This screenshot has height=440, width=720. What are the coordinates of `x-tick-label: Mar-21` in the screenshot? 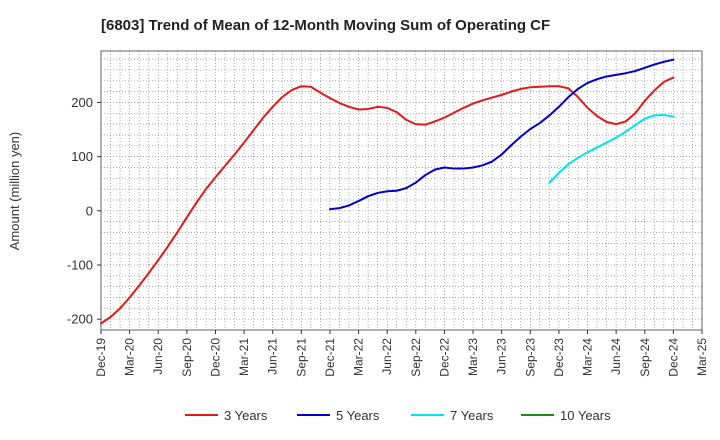 It's located at (244, 357).